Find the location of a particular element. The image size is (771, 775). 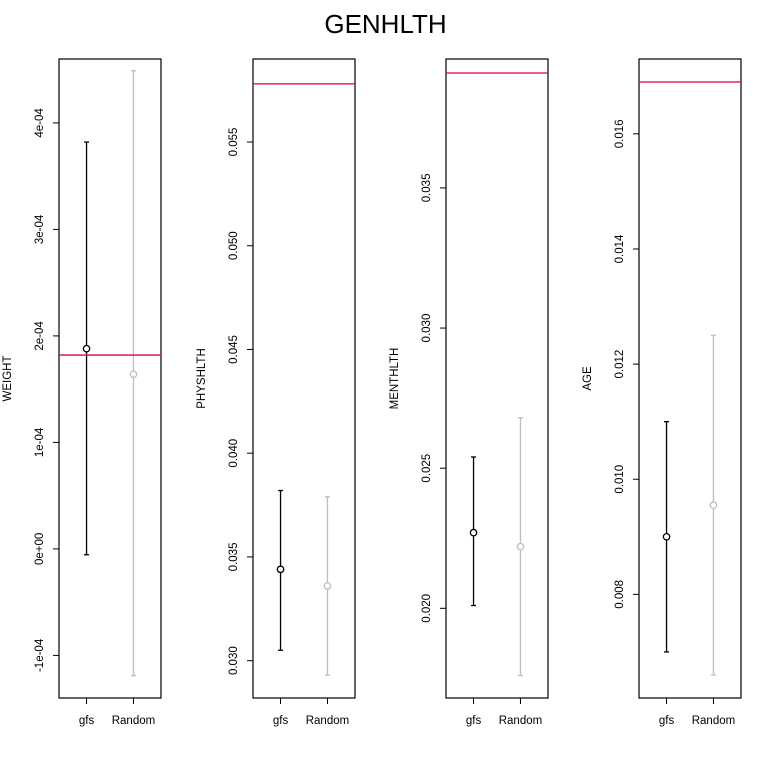

y-tick-label: 1e-04 is located at coordinates (40, 442).